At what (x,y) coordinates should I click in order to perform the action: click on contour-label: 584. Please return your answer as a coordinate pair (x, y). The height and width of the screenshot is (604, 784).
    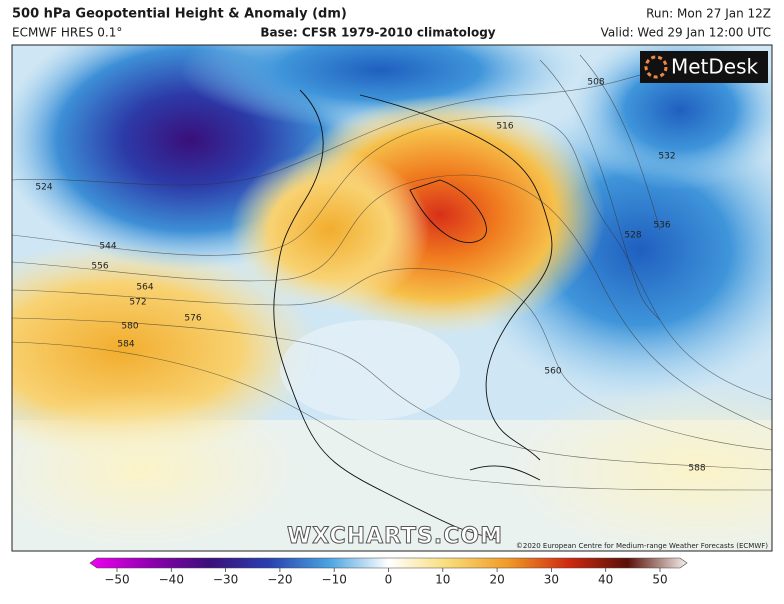
    Looking at the image, I should click on (125, 345).